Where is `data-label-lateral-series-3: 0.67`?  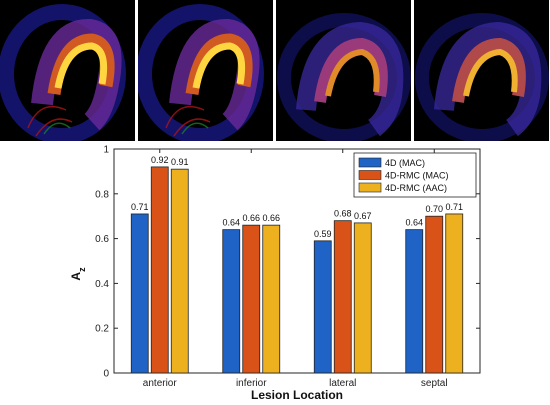
data-label-lateral-series-3: 0.67 is located at coordinates (363, 216).